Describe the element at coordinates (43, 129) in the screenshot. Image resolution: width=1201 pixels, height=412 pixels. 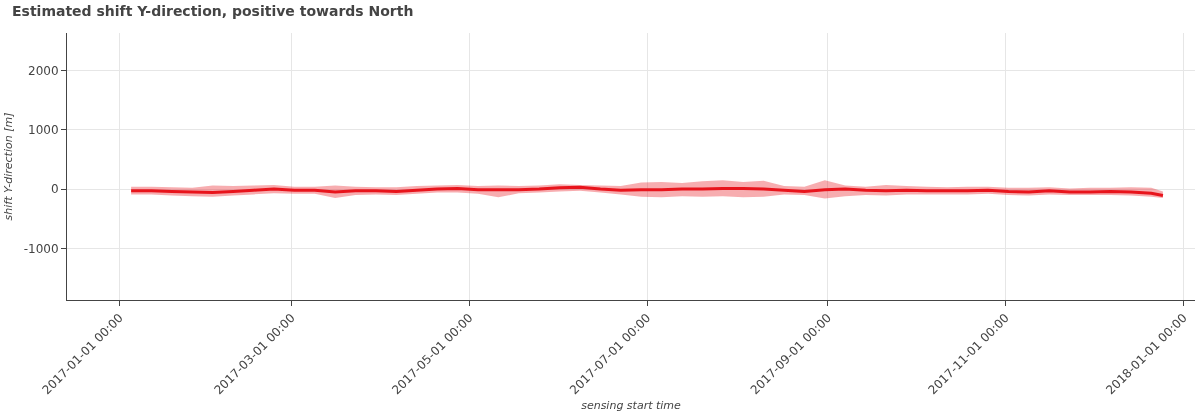
I see `y-tick-label: 1000` at that location.